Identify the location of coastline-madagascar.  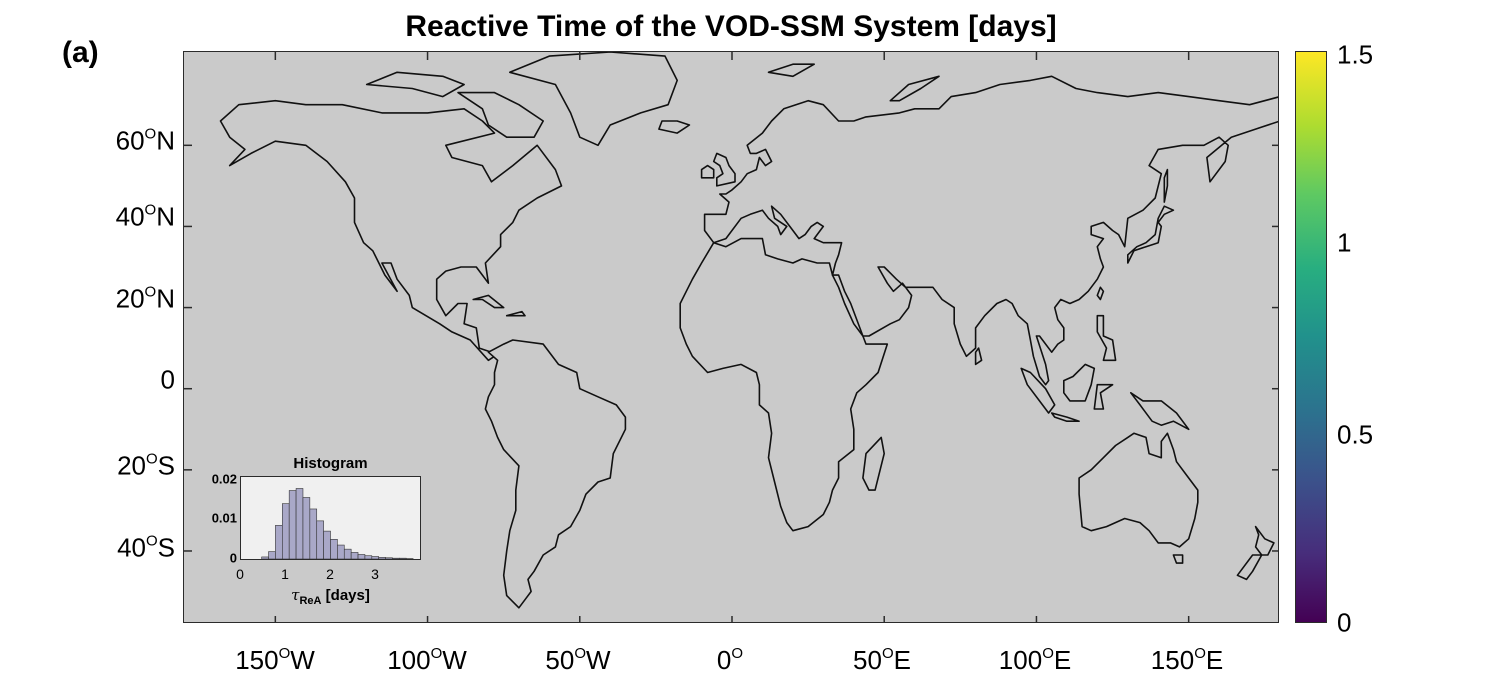
(873, 463).